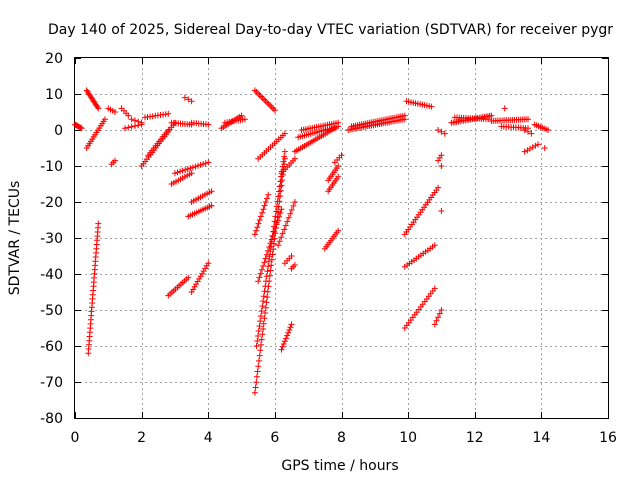 This screenshot has width=640, height=480. Describe the element at coordinates (475, 438) in the screenshot. I see `x-tick-label: 12` at that location.